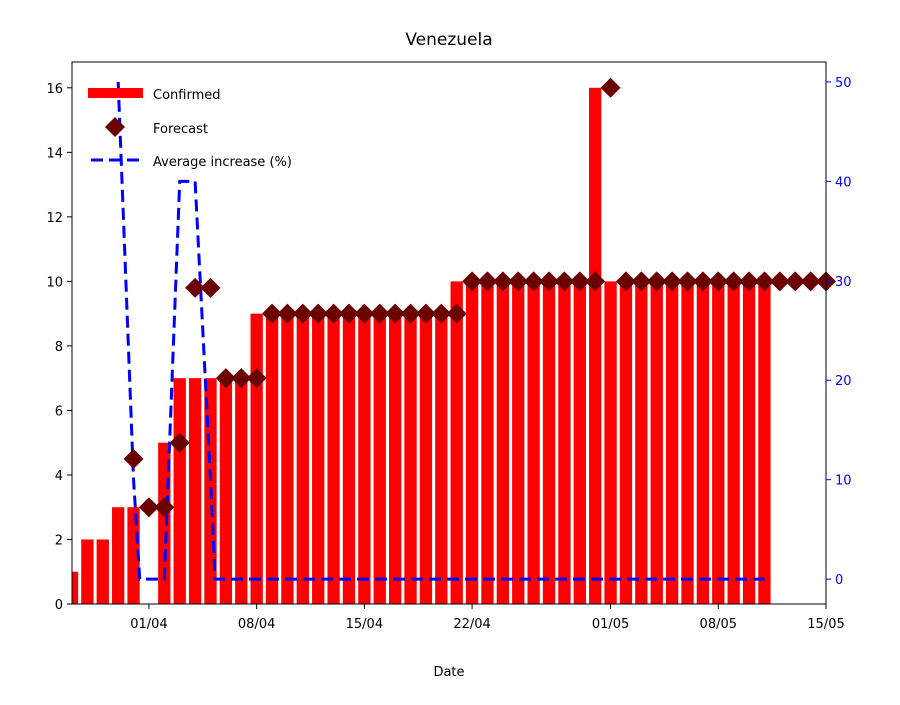 This screenshot has height=705, width=900. I want to click on y2-tick-label: 50, so click(843, 83).